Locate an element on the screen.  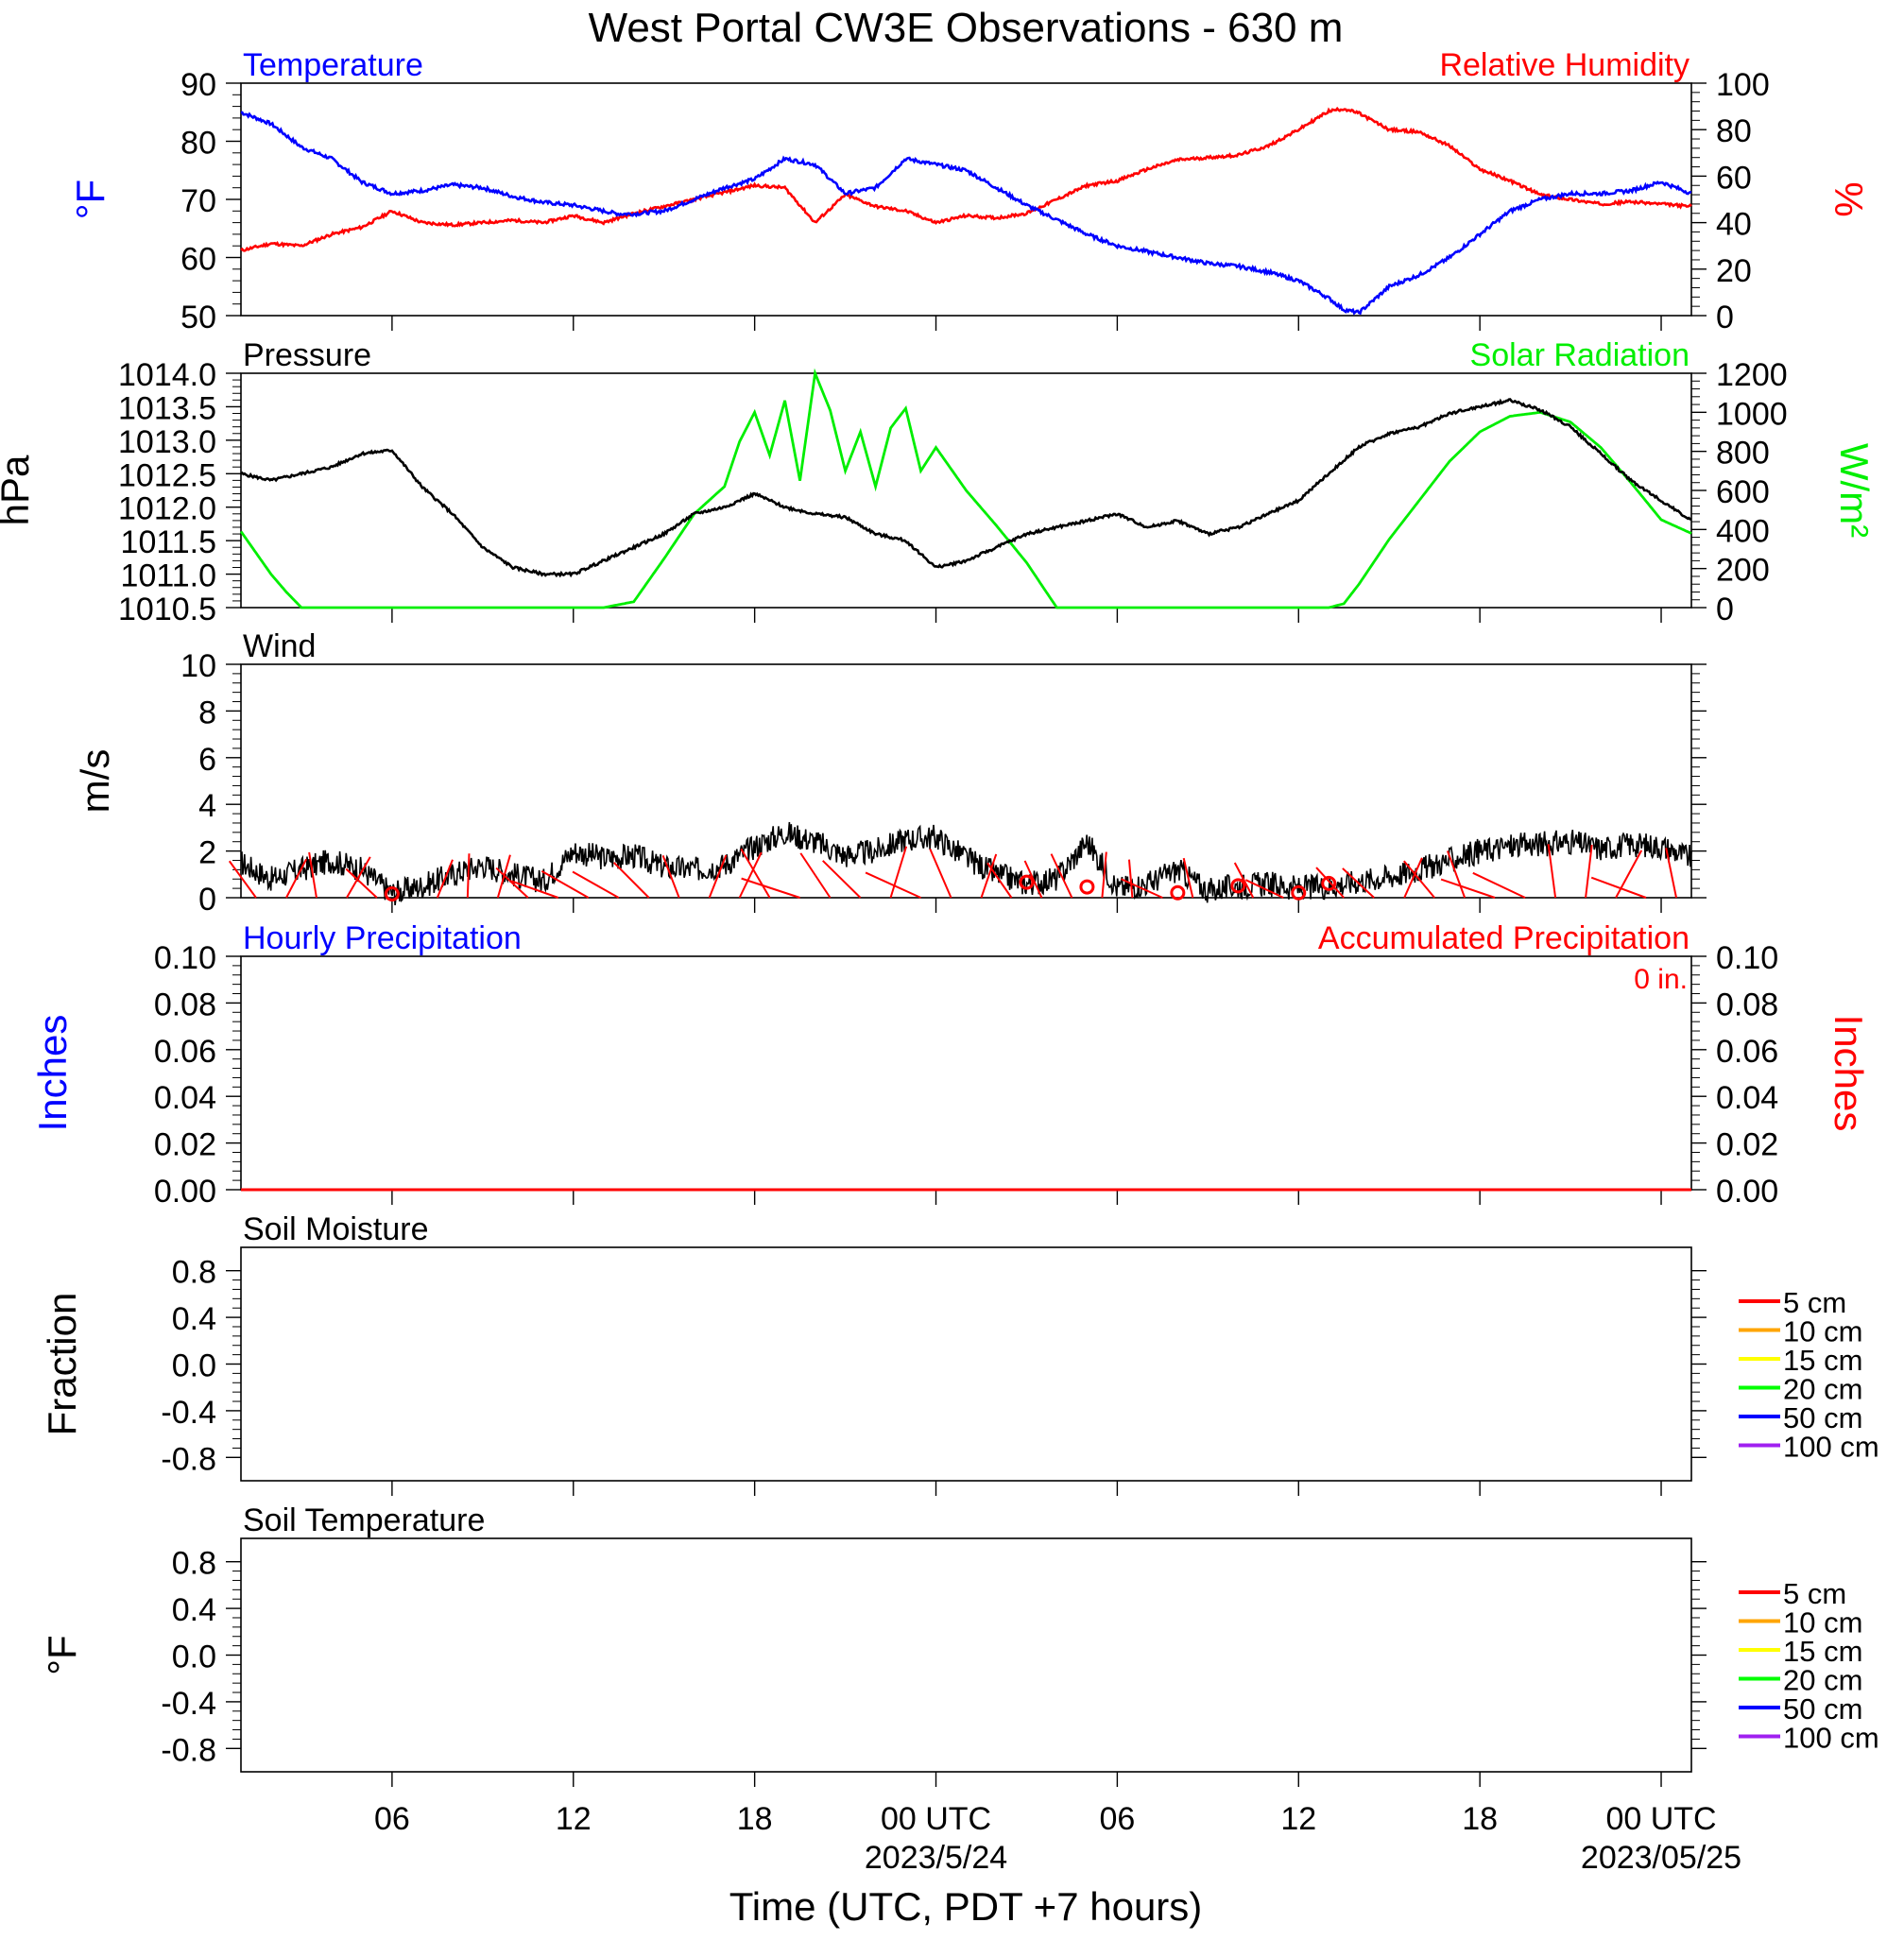
y-axis-label-left: °F is located at coordinates (90, 200).